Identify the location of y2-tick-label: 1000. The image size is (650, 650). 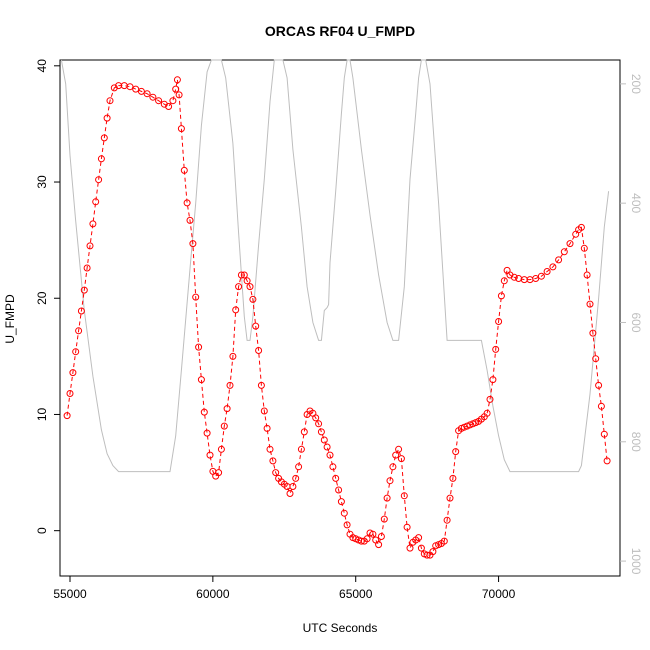
(636, 561).